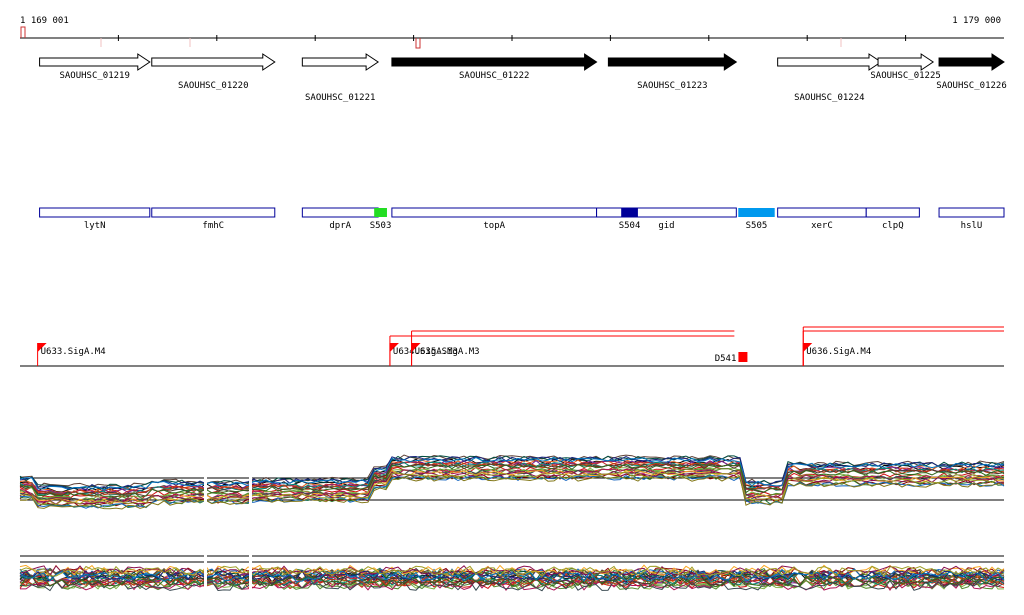 The height and width of the screenshot is (615, 1024). What do you see at coordinates (494, 226) in the screenshot?
I see `gene-label: topA` at bounding box center [494, 226].